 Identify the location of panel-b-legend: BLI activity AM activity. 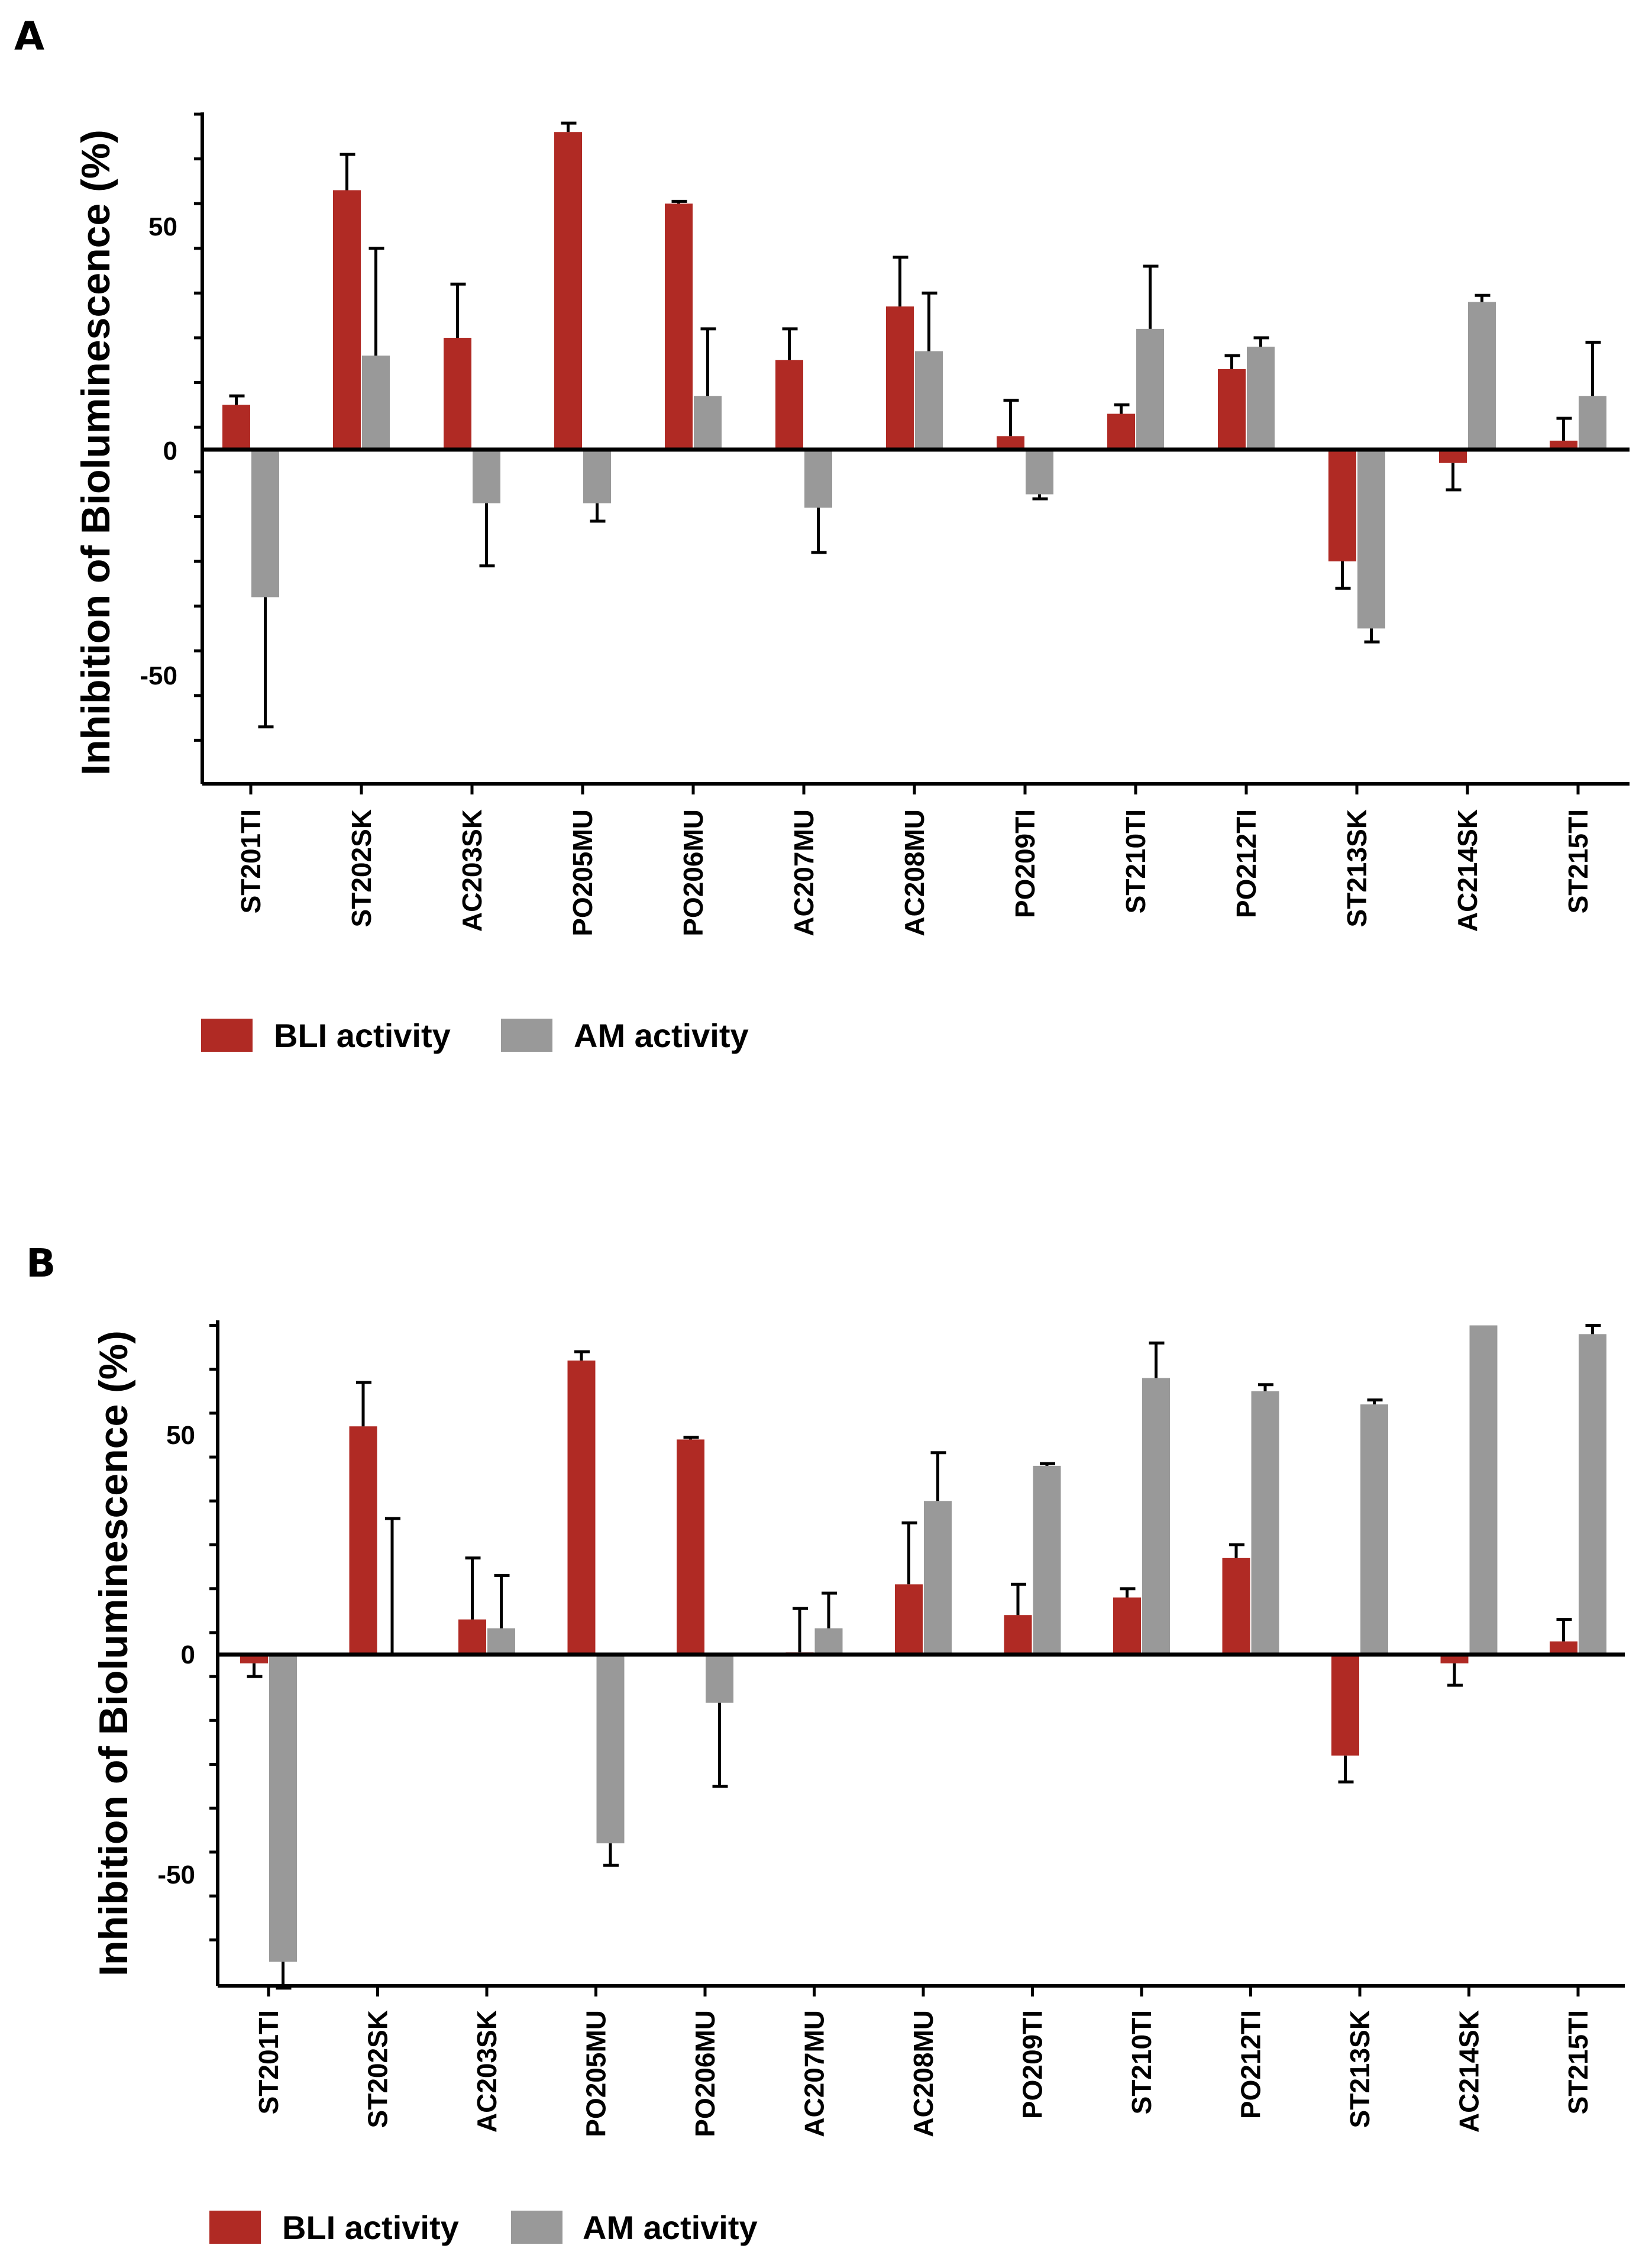
(483, 2227).